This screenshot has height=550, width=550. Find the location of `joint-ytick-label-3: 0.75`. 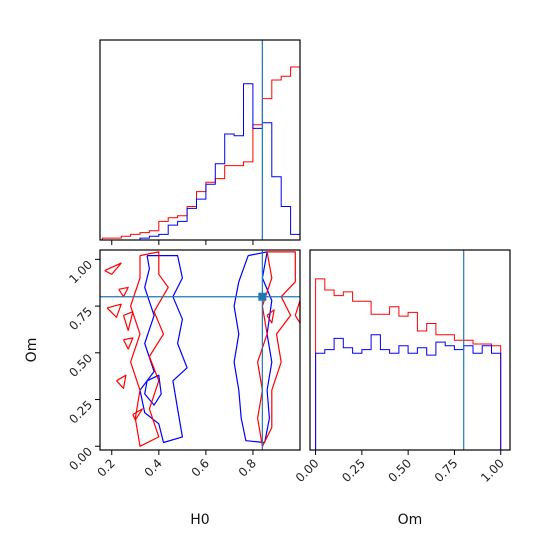

joint-ytick-label-3: 0.75 is located at coordinates (80, 318).